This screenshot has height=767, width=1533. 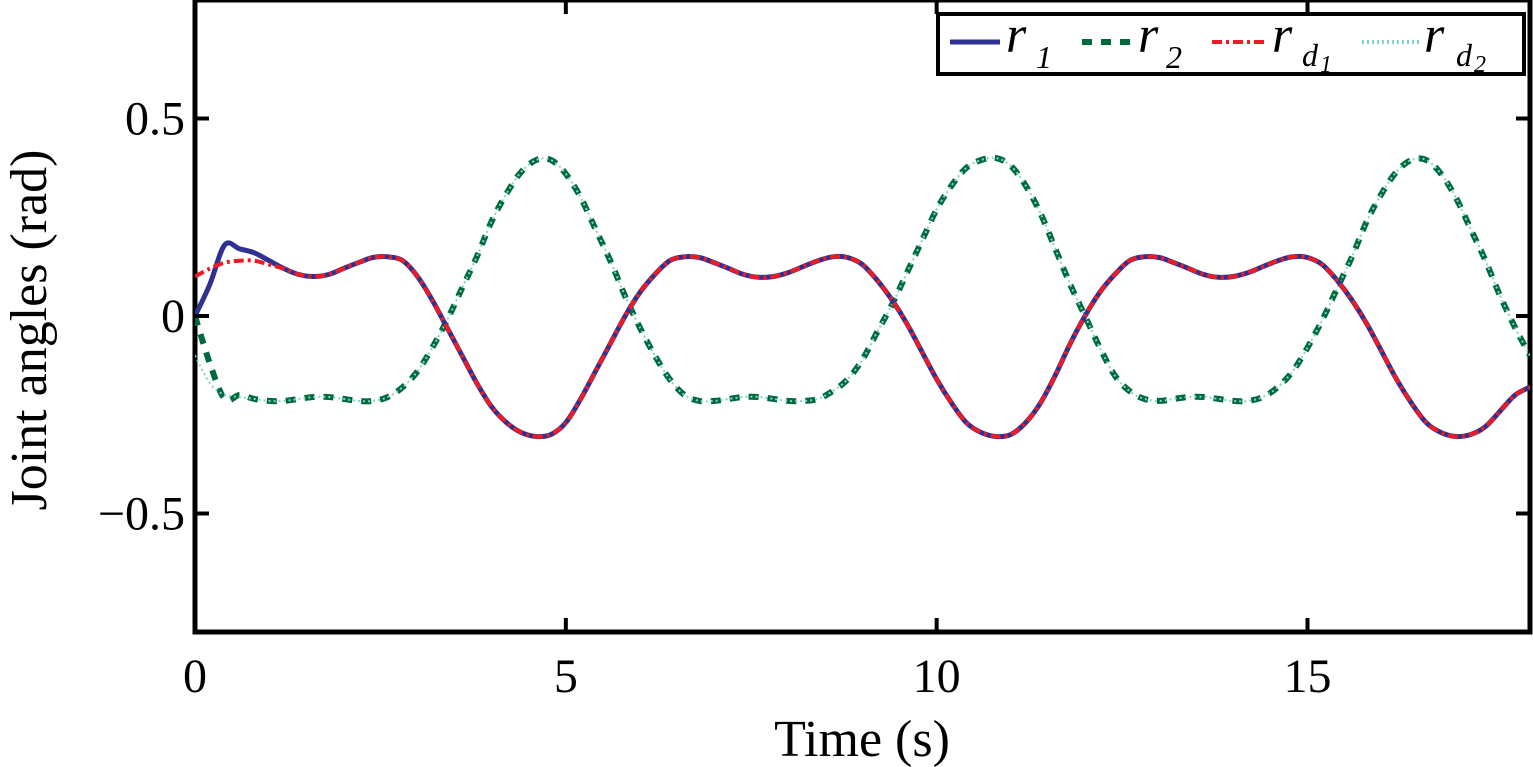 What do you see at coordinates (1044, 57) in the screenshot?
I see `legend-sub-r1: 1` at bounding box center [1044, 57].